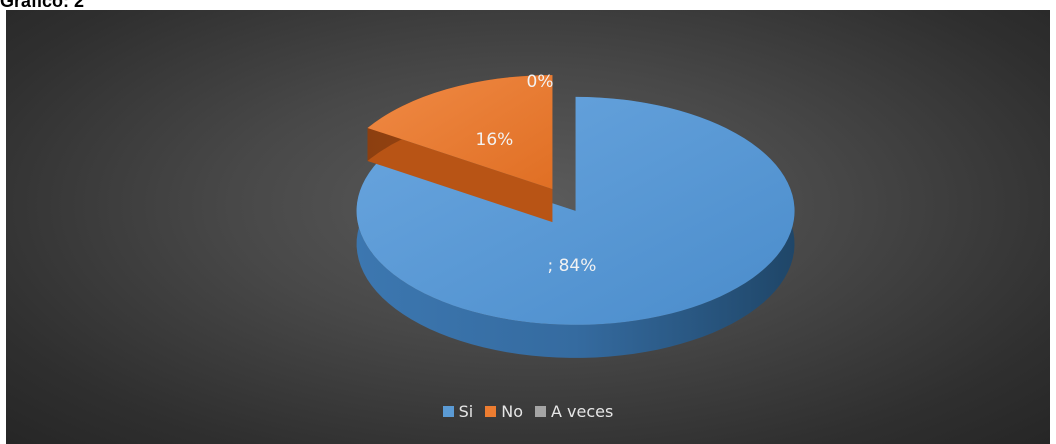  Describe the element at coordinates (495, 140) in the screenshot. I see `data-label-no: 16%` at that location.